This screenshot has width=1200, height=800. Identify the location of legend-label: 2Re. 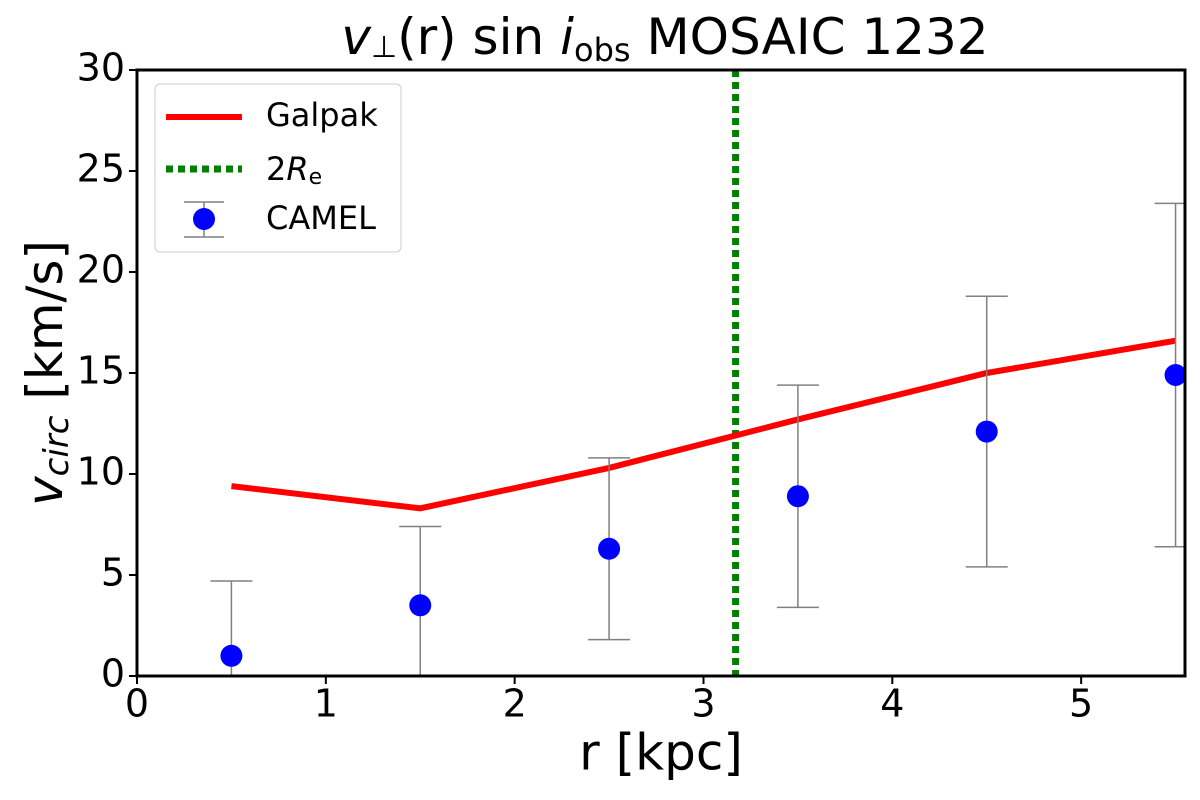
(294, 170).